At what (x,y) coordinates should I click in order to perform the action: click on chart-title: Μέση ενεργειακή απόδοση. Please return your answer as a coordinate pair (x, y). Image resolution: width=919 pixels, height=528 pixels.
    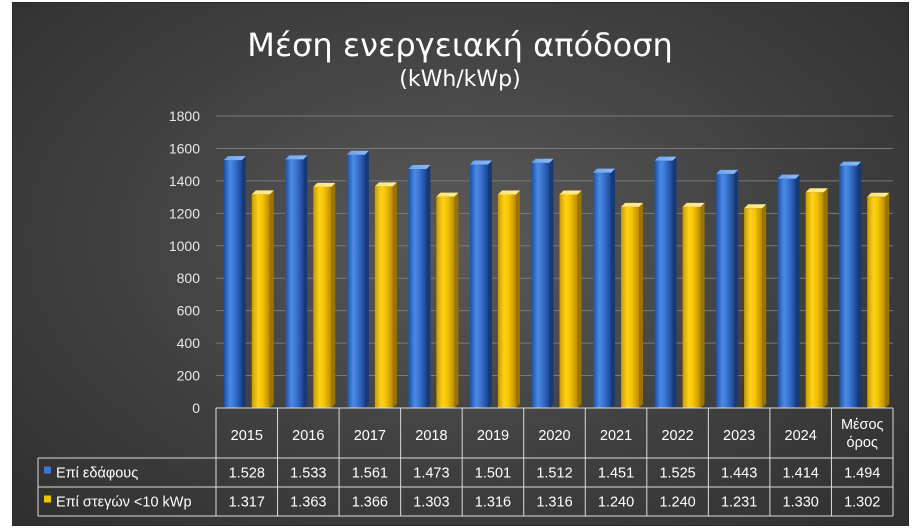
    Looking at the image, I should click on (460, 45).